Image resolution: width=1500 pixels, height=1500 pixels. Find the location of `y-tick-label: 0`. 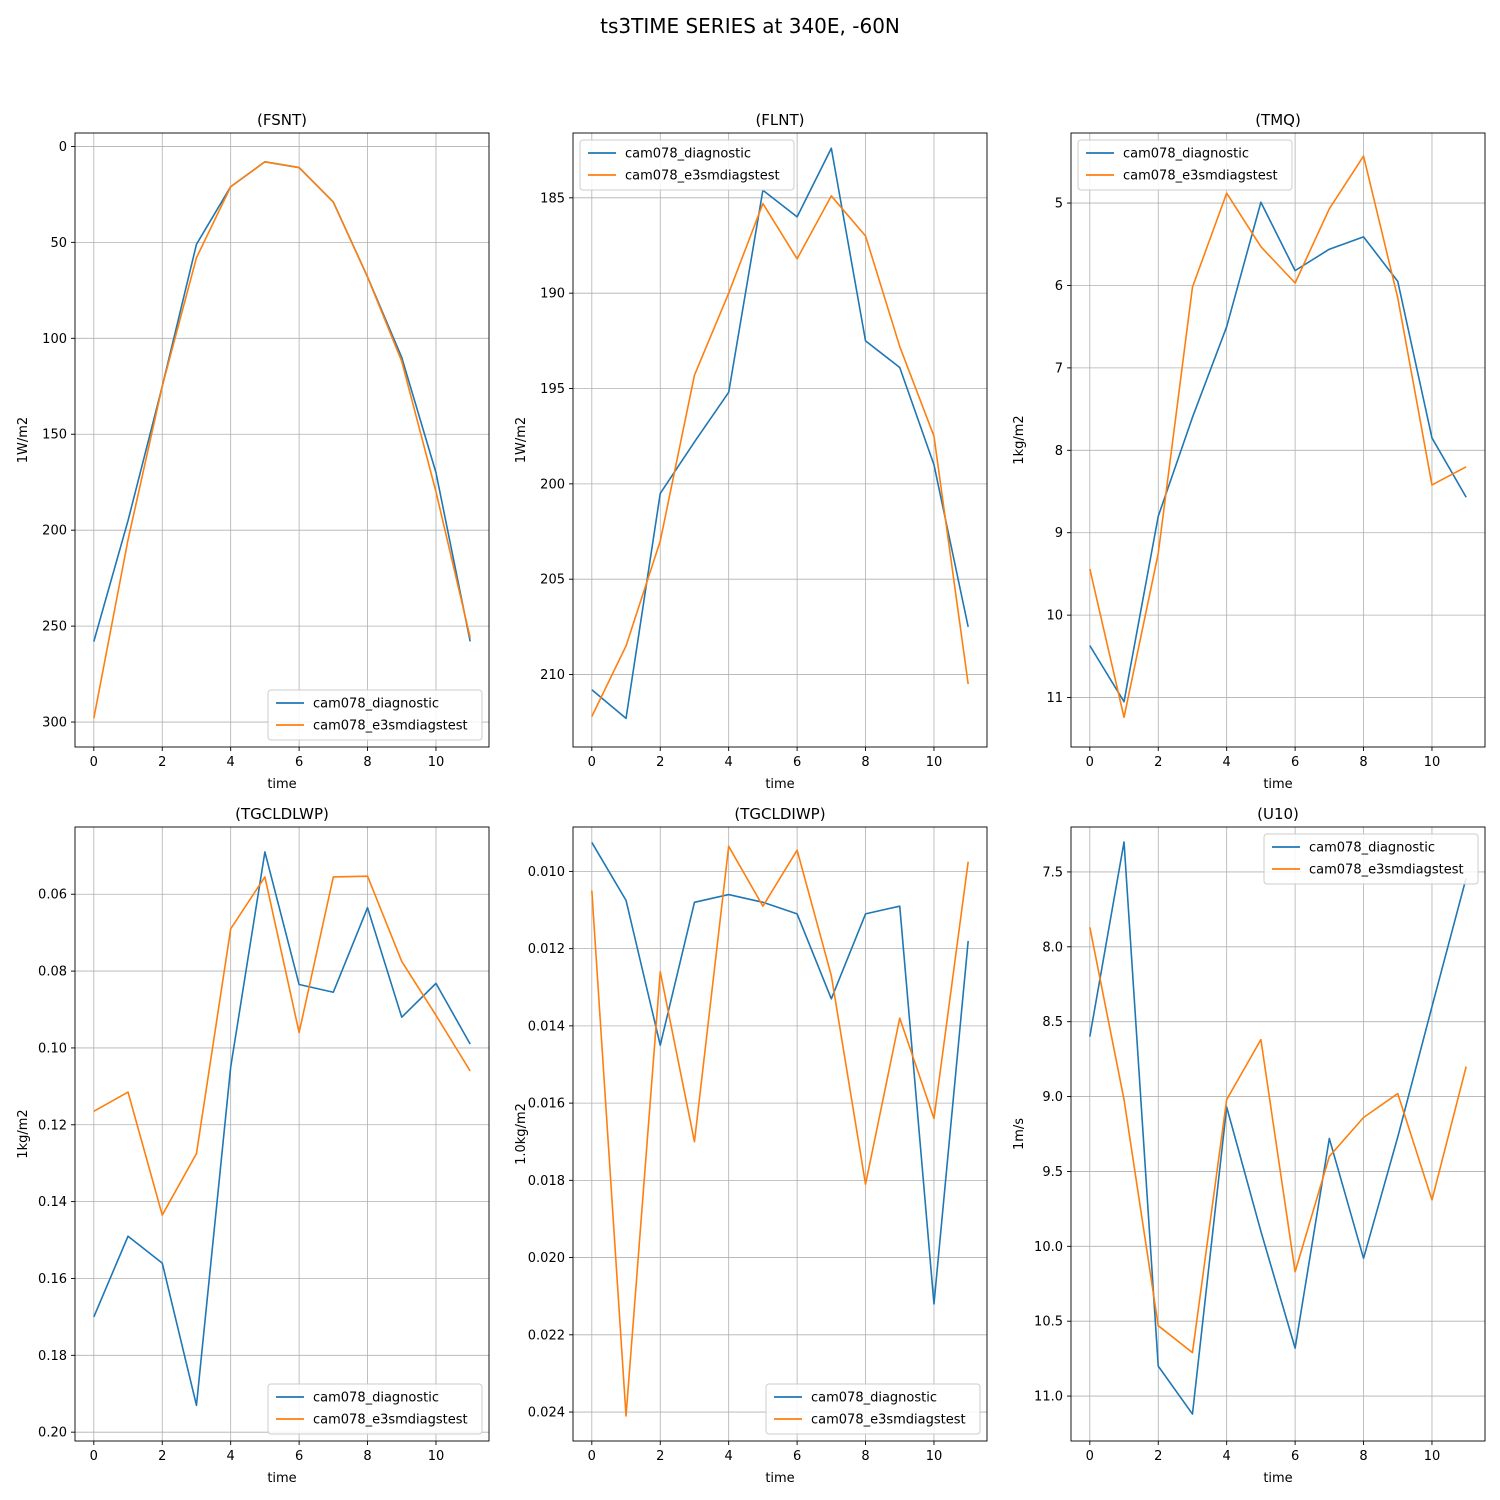

y-tick-label: 0 is located at coordinates (63, 147).